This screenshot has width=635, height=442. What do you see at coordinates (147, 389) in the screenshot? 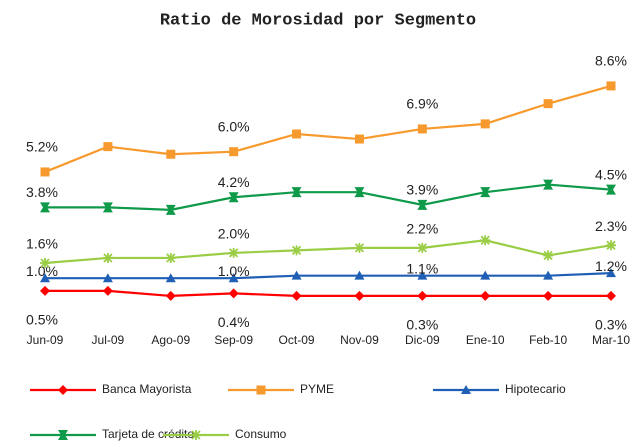
I see `legend-label: Banca Mayorista` at bounding box center [147, 389].